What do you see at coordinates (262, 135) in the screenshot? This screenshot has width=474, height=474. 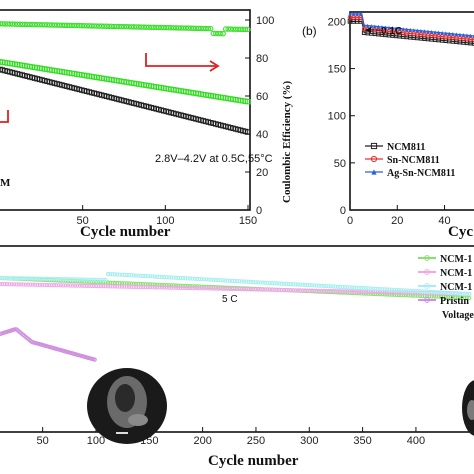 I see `left-y2-tick-label: 40` at bounding box center [262, 135].